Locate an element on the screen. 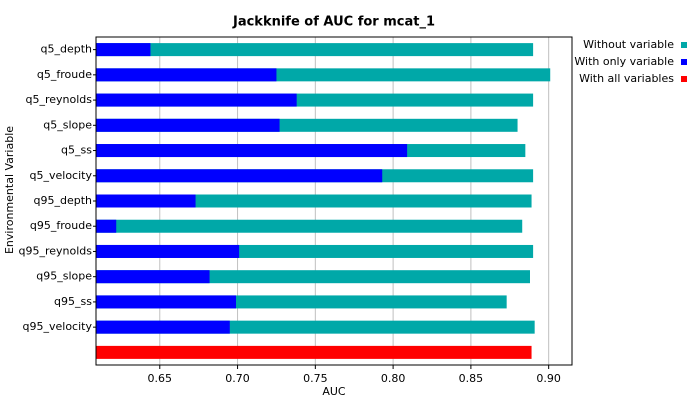 This screenshot has height=402, width=700. y-tick-label: q5_depth is located at coordinates (67, 49).